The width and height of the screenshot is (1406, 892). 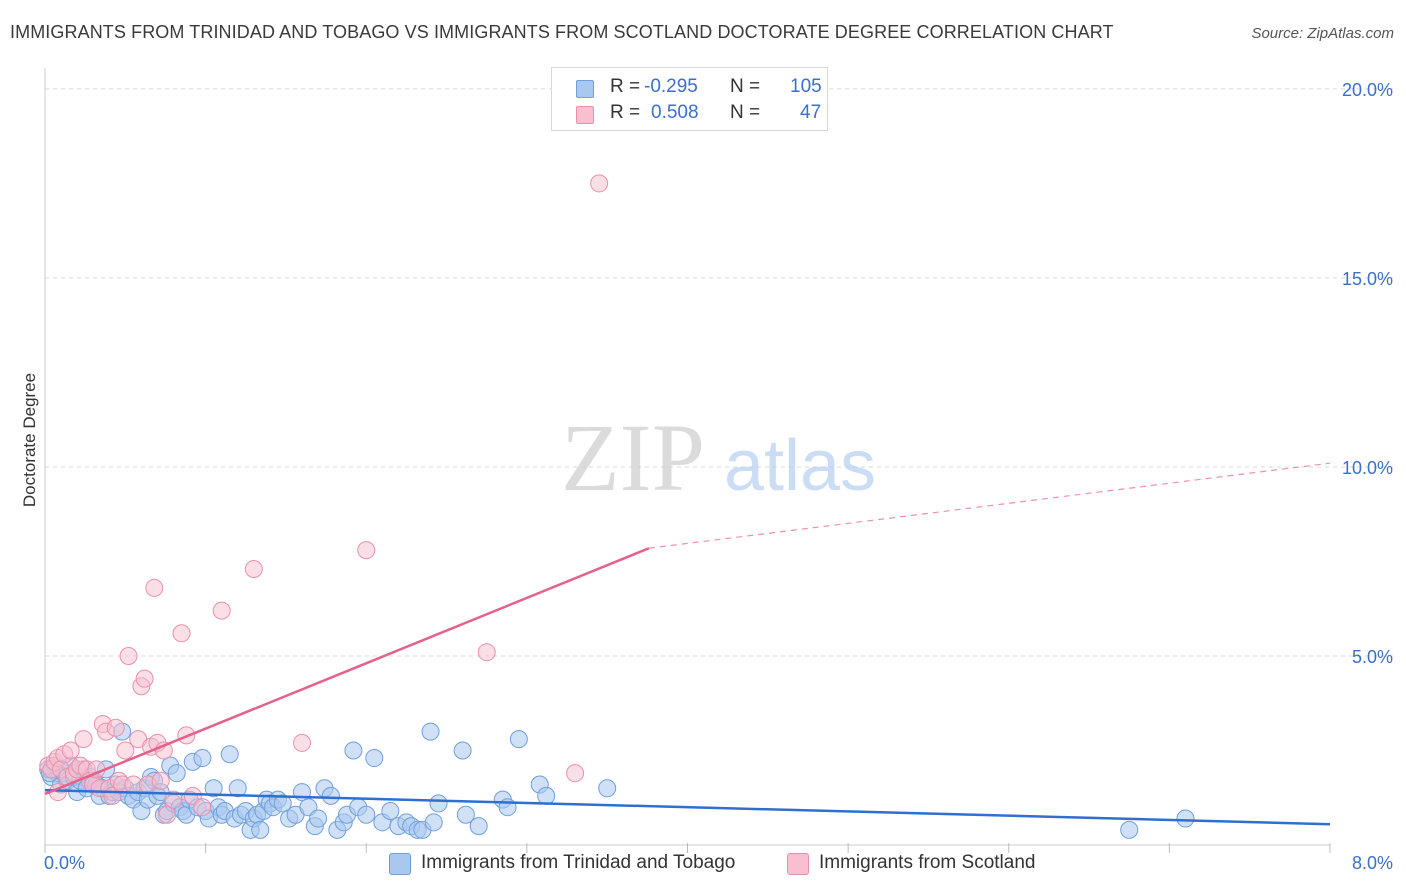 What do you see at coordinates (800, 466) in the screenshot?
I see `watermark-atlas: atlas` at bounding box center [800, 466].